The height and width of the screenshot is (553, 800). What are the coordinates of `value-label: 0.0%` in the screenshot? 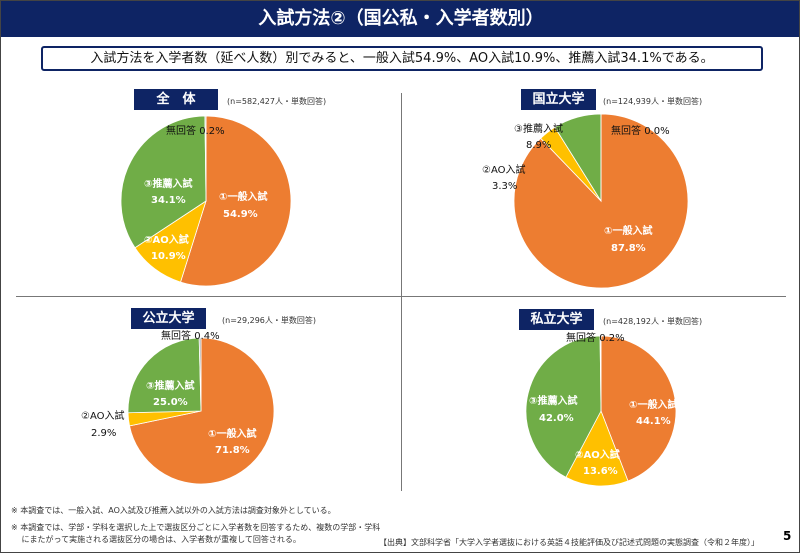 It's located at (657, 131).